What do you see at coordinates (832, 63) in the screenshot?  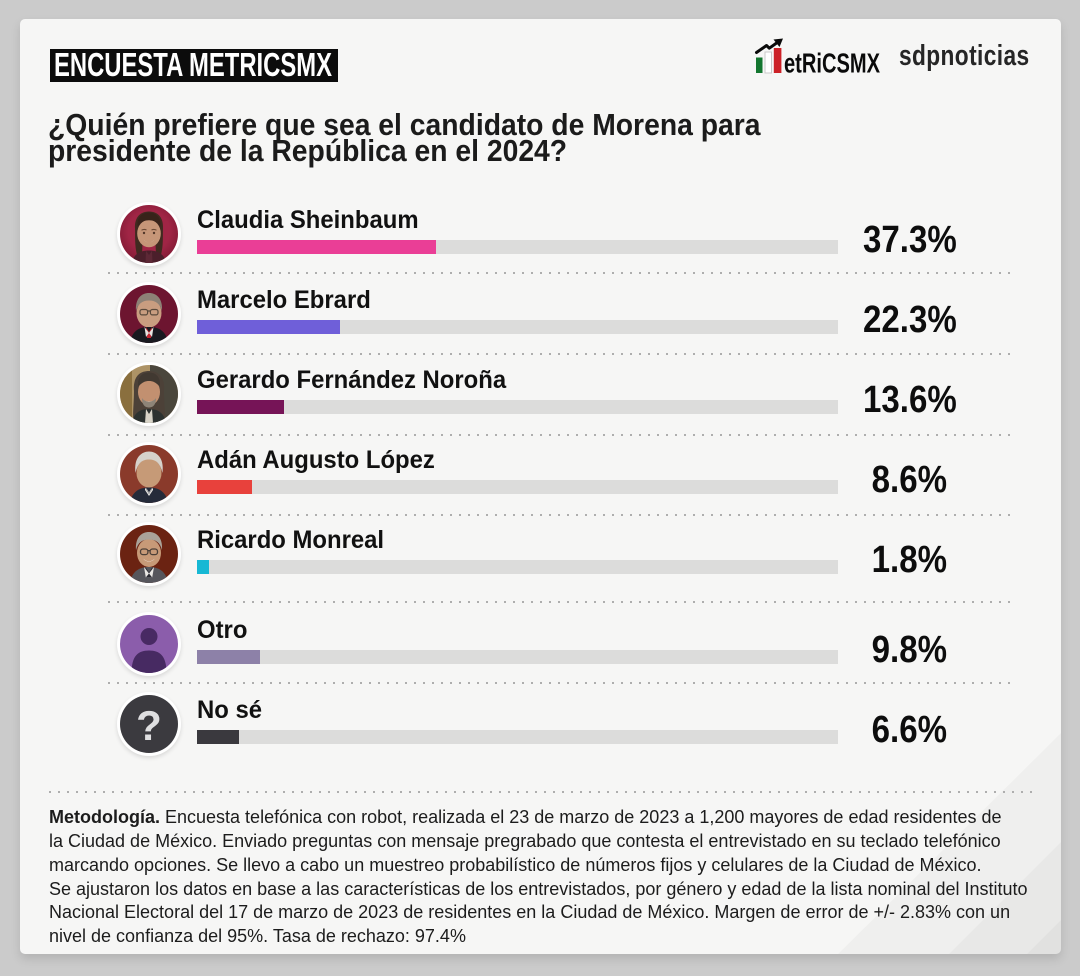 I see `svg-text: etRiCSMX` at bounding box center [832, 63].